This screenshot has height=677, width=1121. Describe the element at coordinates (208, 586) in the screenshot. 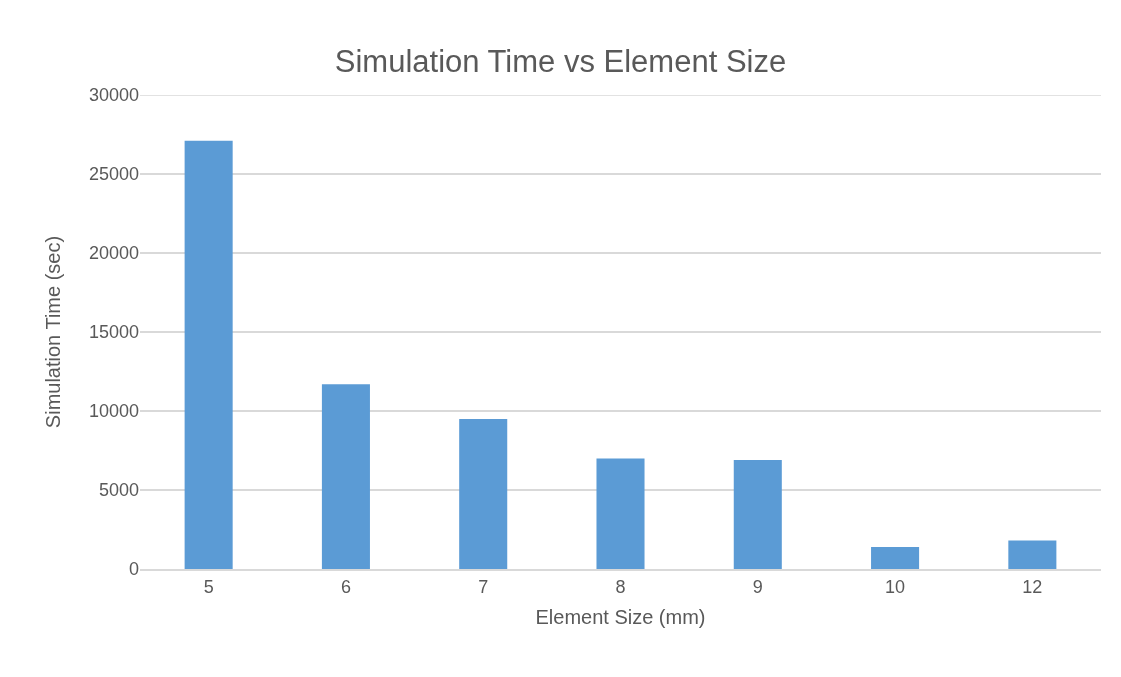

I see `x-tick-label: 5` at that location.